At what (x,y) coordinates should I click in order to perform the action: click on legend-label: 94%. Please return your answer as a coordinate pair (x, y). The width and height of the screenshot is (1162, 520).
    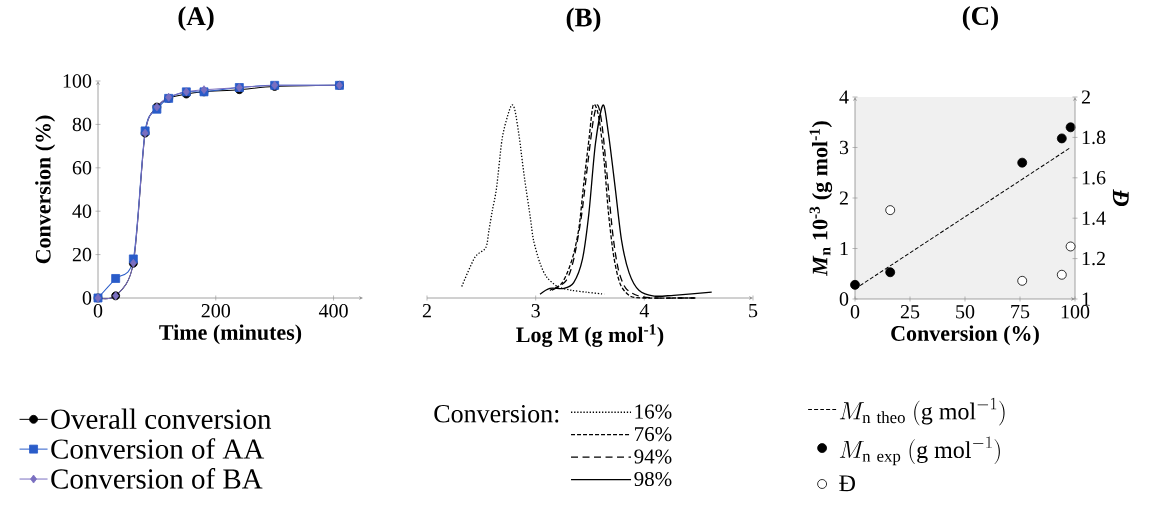
    Looking at the image, I should click on (653, 456).